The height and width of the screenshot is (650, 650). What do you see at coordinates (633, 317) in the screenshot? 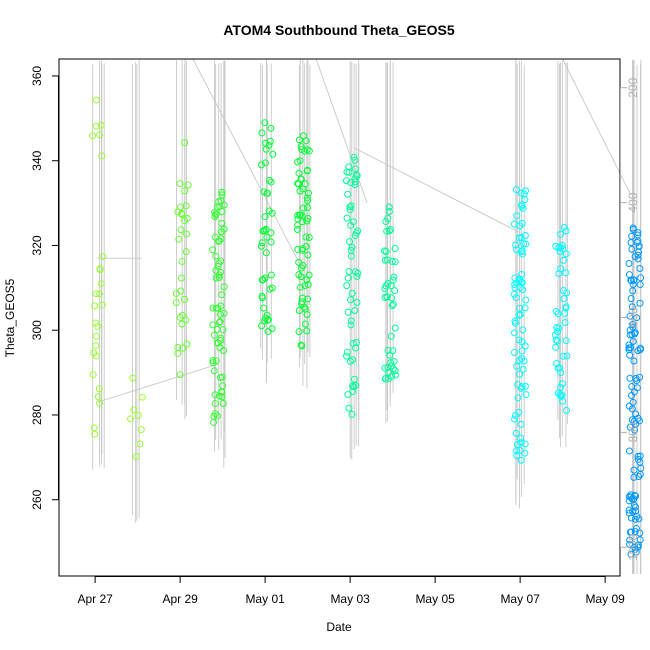
I see `y2-tick-label: 600` at bounding box center [633, 317].